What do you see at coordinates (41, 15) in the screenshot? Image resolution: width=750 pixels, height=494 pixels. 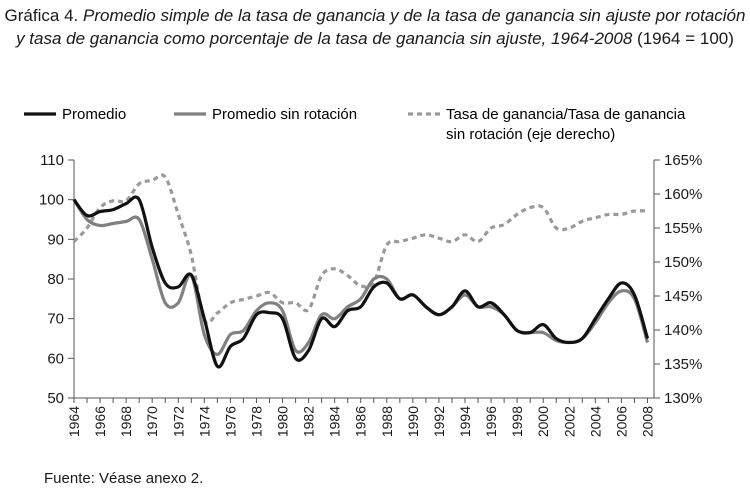 I see `chart-title-lead: Gráfica 4.` at bounding box center [41, 15].